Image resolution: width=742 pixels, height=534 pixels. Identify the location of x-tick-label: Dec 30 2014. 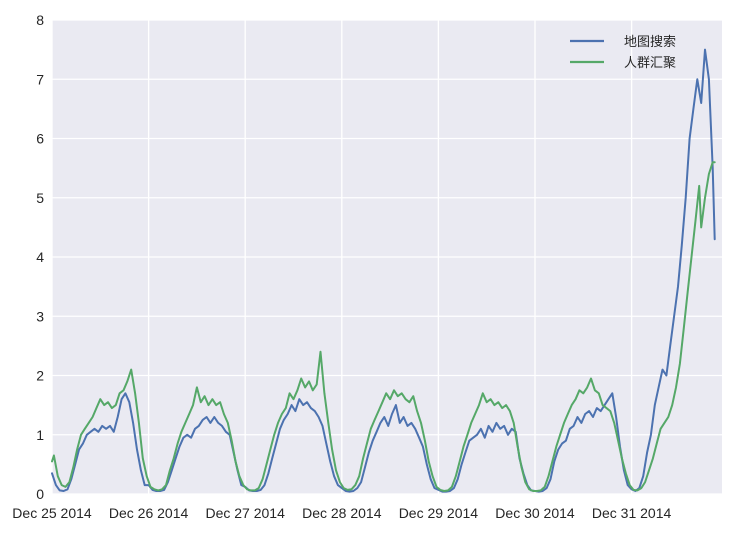
(535, 513).